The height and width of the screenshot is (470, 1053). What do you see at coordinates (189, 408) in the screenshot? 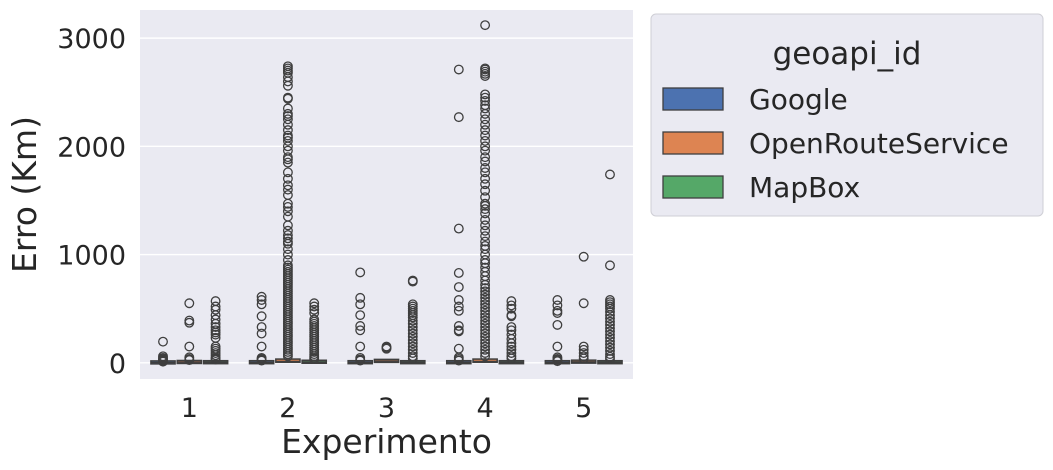
I see `x-tick-label: 1` at bounding box center [189, 408].